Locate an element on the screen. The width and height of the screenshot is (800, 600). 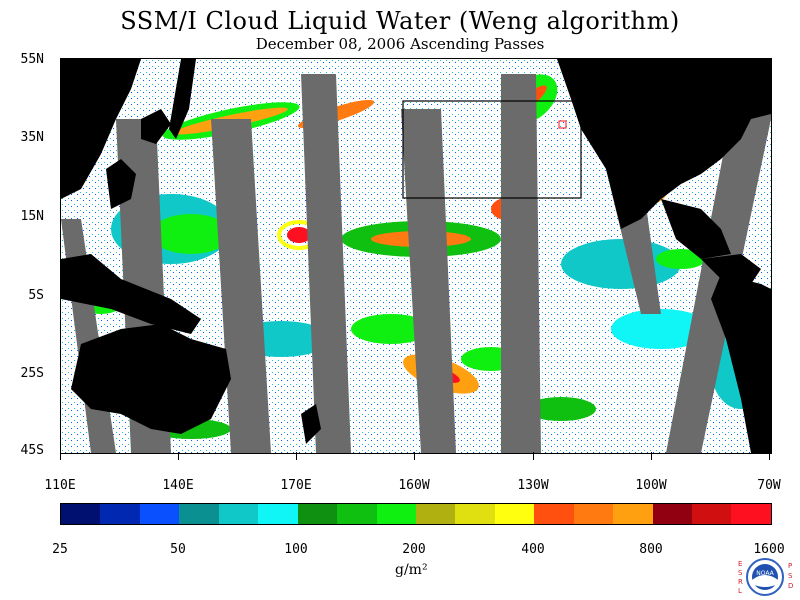
scale-label: 200 is located at coordinates (414, 549).